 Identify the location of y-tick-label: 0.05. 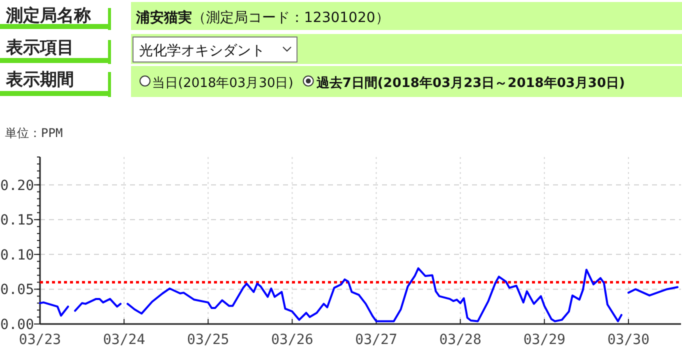
(17, 290).